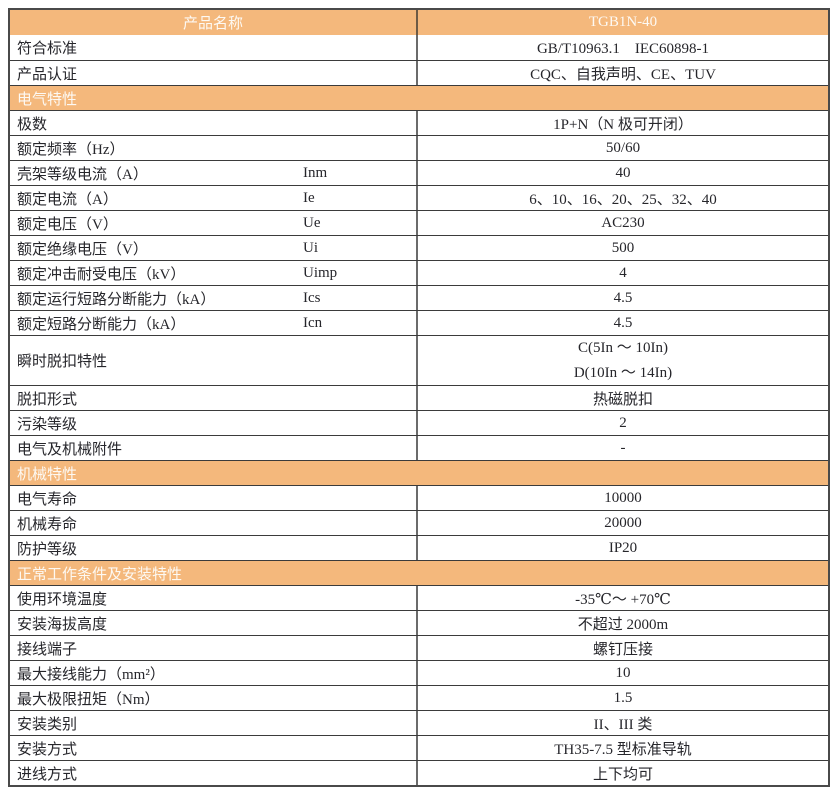 The image size is (838, 789). What do you see at coordinates (214, 223) in the screenshot?
I see `spec-label-cell: 额定电压（V） Ue` at bounding box center [214, 223].